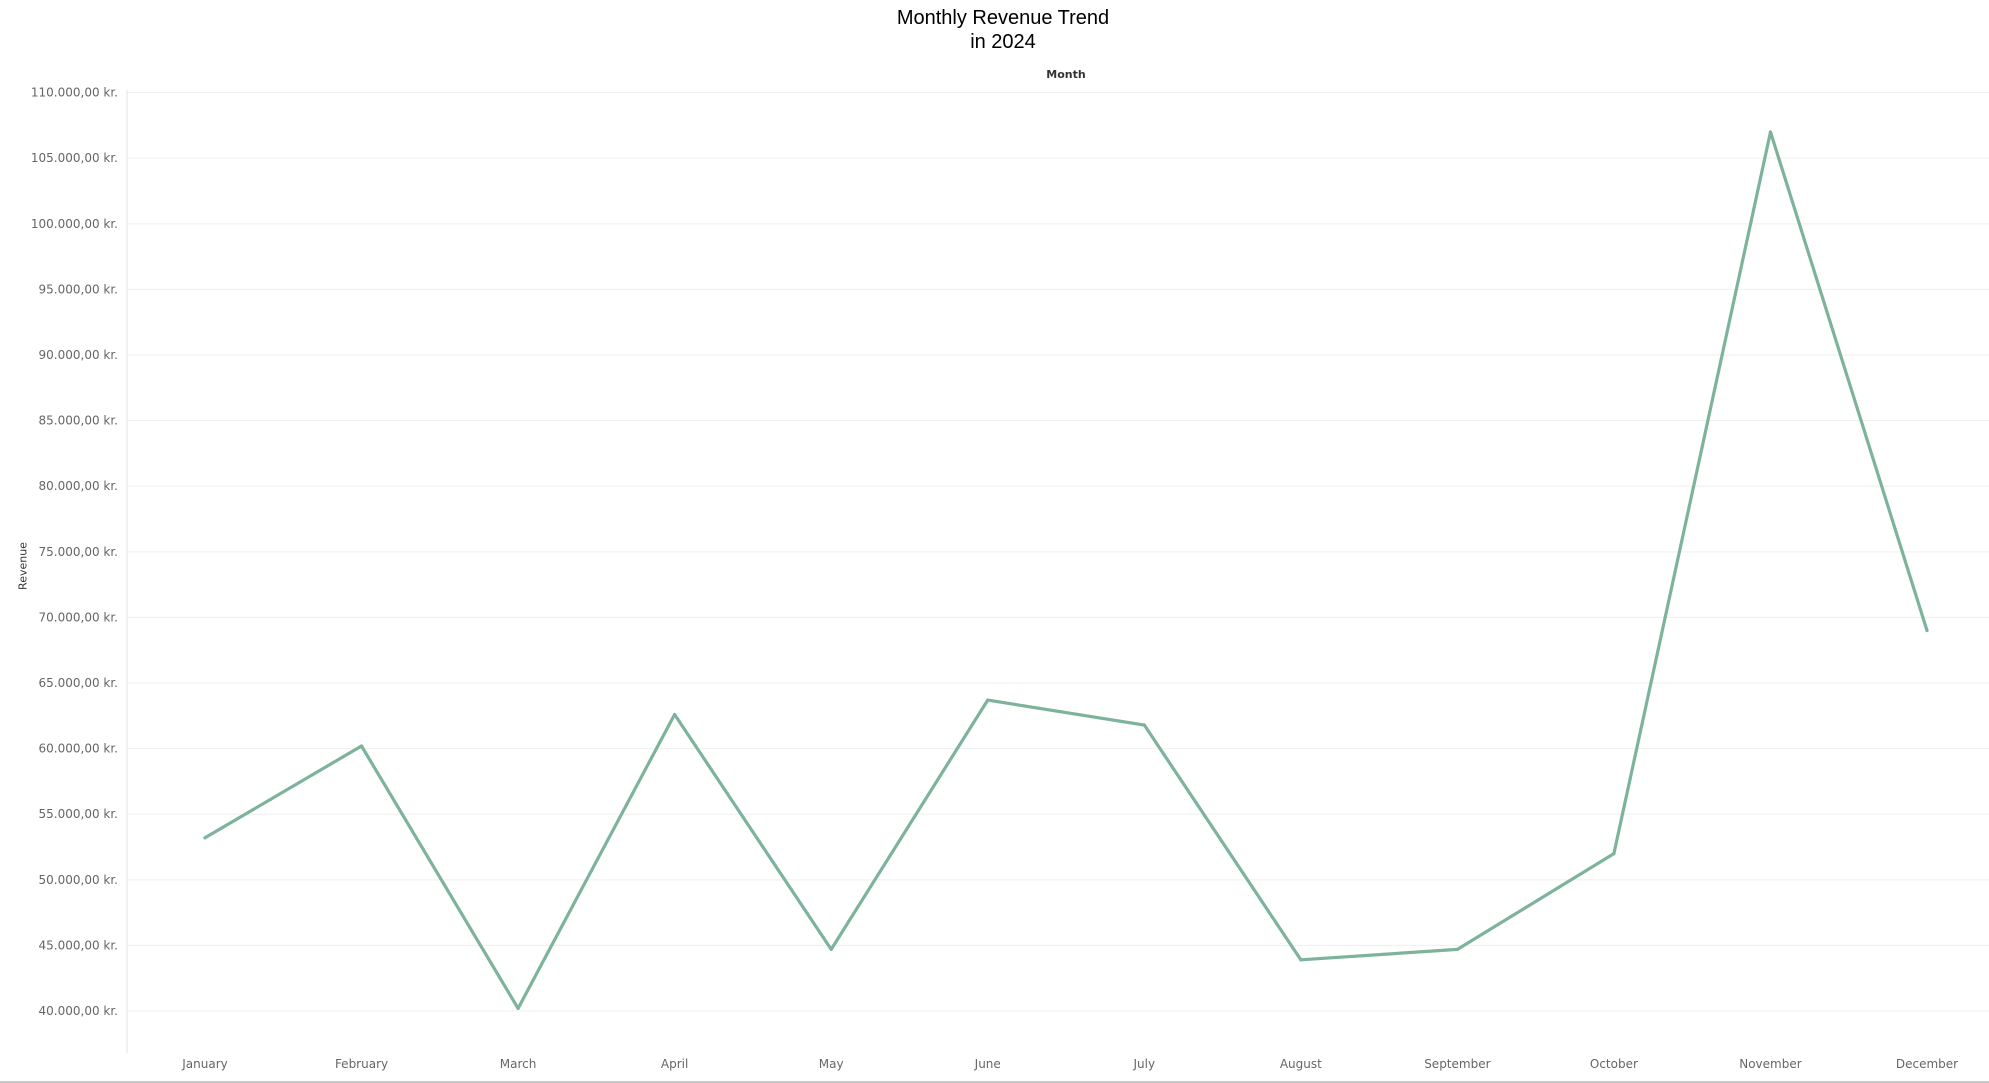 This screenshot has height=1083, width=1989. I want to click on x-tick-label: March, so click(518, 1064).